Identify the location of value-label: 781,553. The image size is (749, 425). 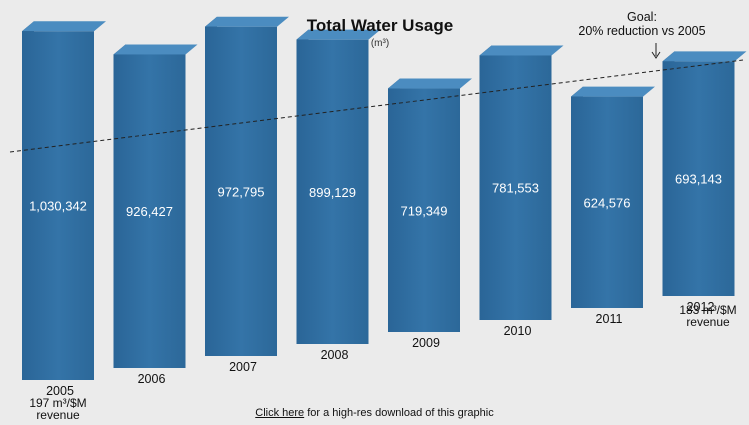
(515, 188).